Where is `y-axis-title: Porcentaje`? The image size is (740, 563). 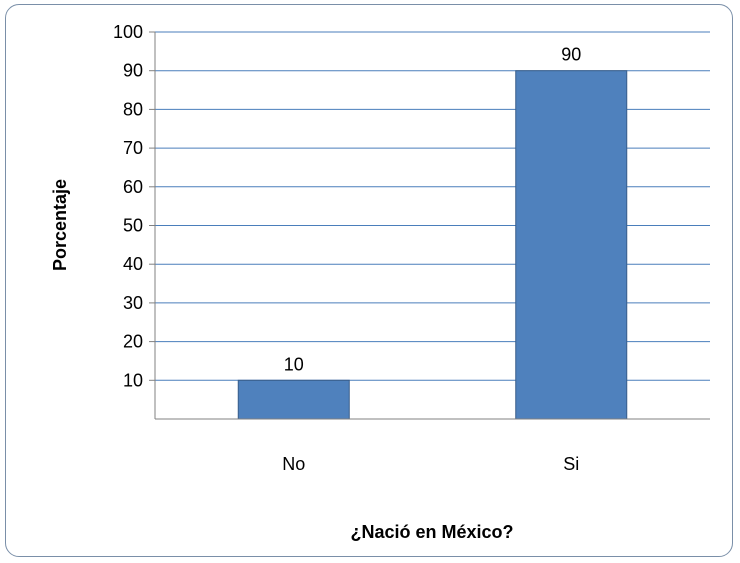
y-axis-title: Porcentaje is located at coordinates (60, 225).